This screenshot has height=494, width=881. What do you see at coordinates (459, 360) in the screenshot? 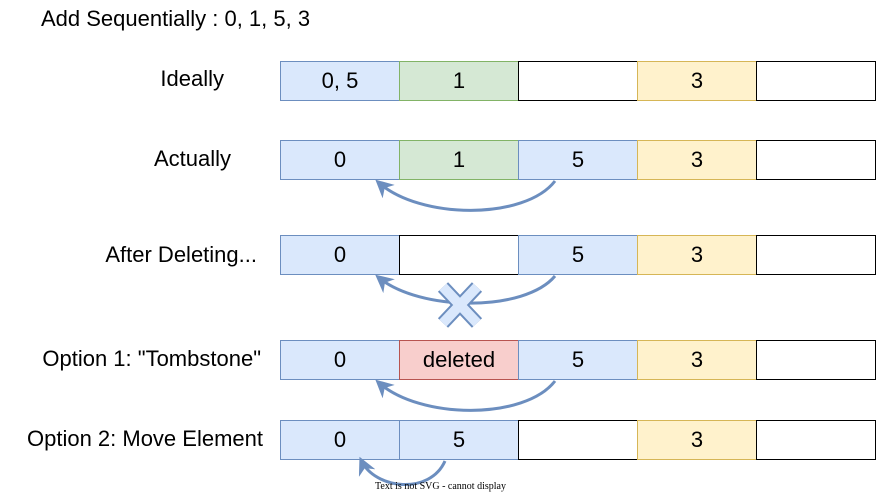
I see `array-cell: deleted` at bounding box center [459, 360].